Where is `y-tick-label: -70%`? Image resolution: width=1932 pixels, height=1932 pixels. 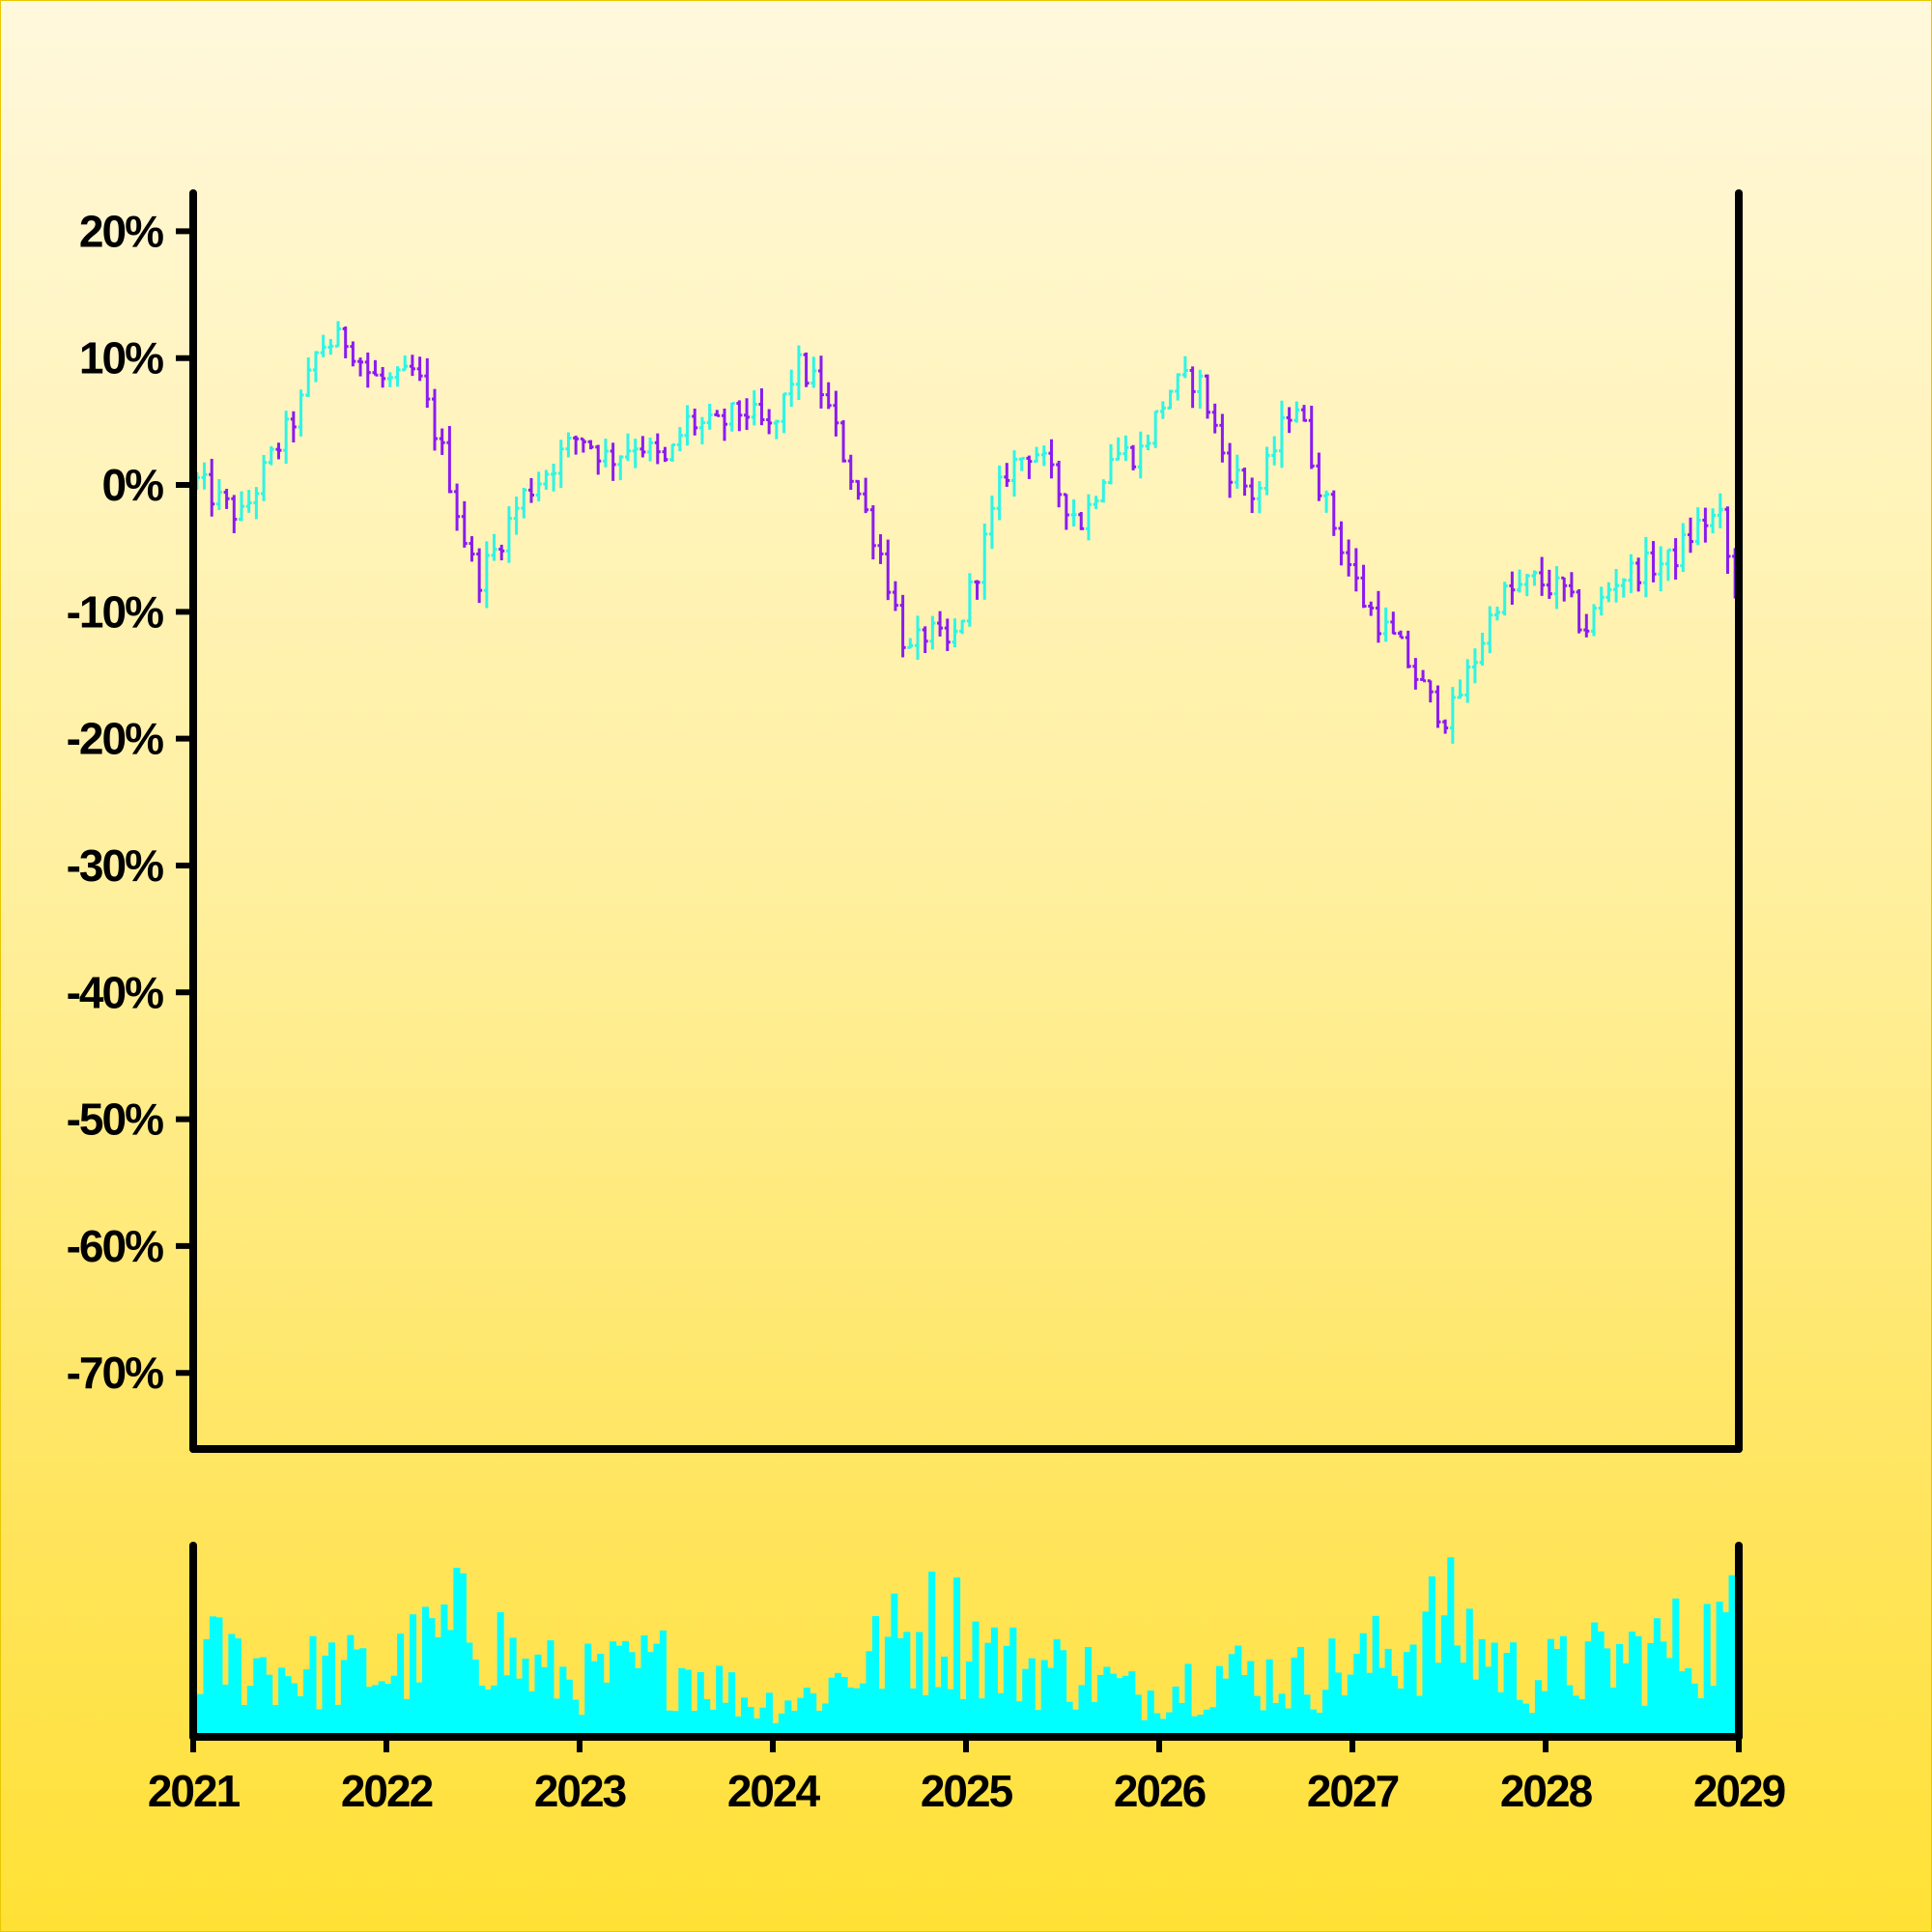 y-tick-label: -70% is located at coordinates (115, 1373).